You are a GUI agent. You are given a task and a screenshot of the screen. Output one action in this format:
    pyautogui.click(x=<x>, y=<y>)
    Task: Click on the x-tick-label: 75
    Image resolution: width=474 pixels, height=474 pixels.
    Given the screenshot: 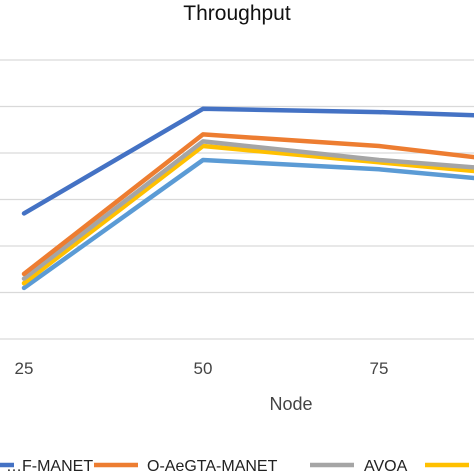 What is the action you would take?
    pyautogui.click(x=379, y=368)
    